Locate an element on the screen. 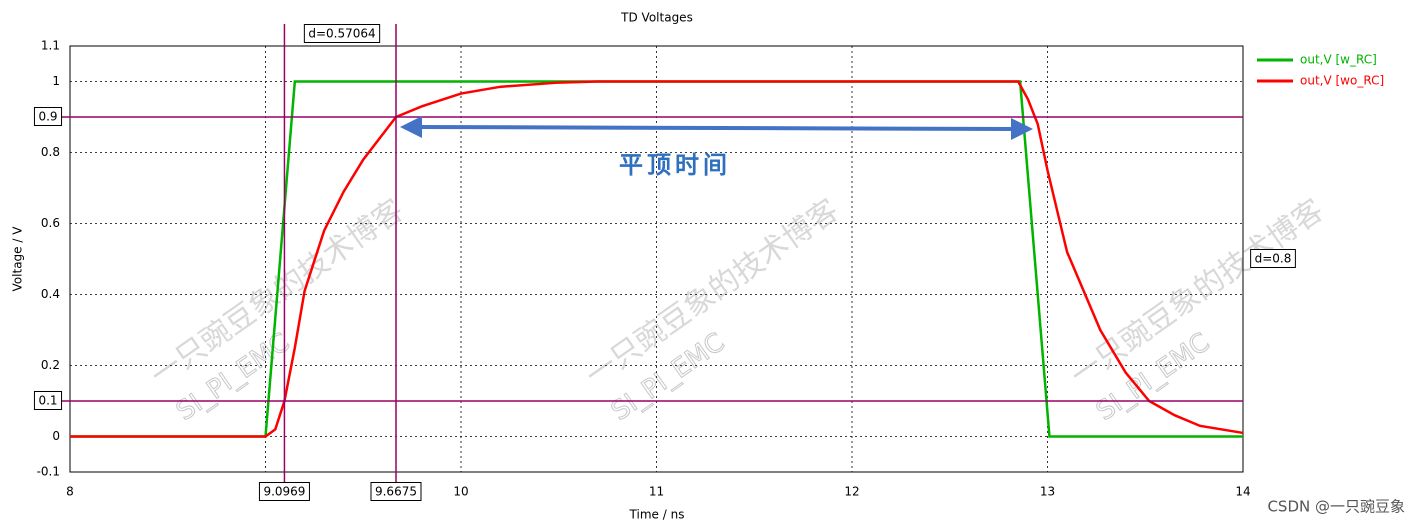 This screenshot has width=1412, height=526. y-tick-label: 0 is located at coordinates (56, 436).